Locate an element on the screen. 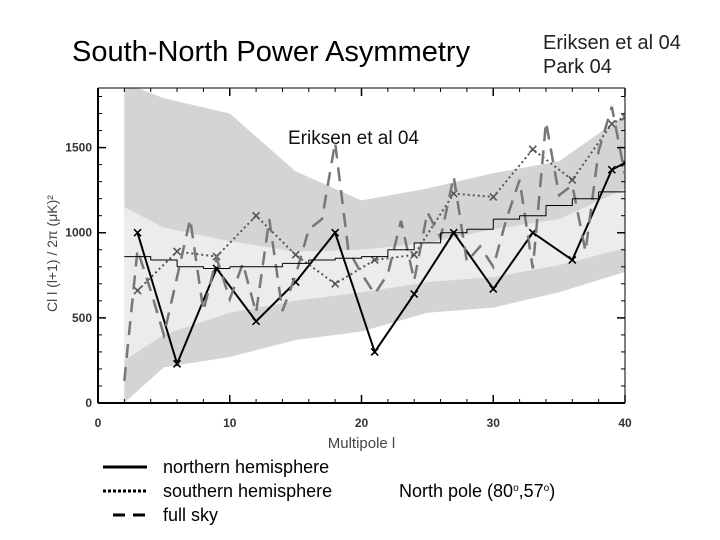  x-tick-label: 40 is located at coordinates (625, 423).